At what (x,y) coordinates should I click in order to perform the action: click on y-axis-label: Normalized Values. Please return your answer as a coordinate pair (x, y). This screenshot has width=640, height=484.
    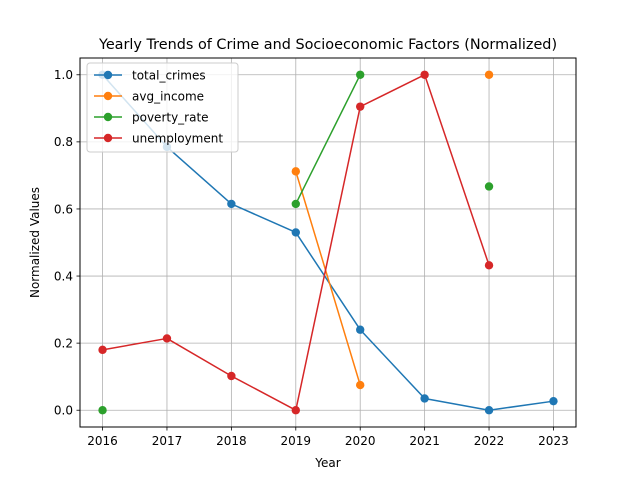
    Looking at the image, I should click on (35, 242).